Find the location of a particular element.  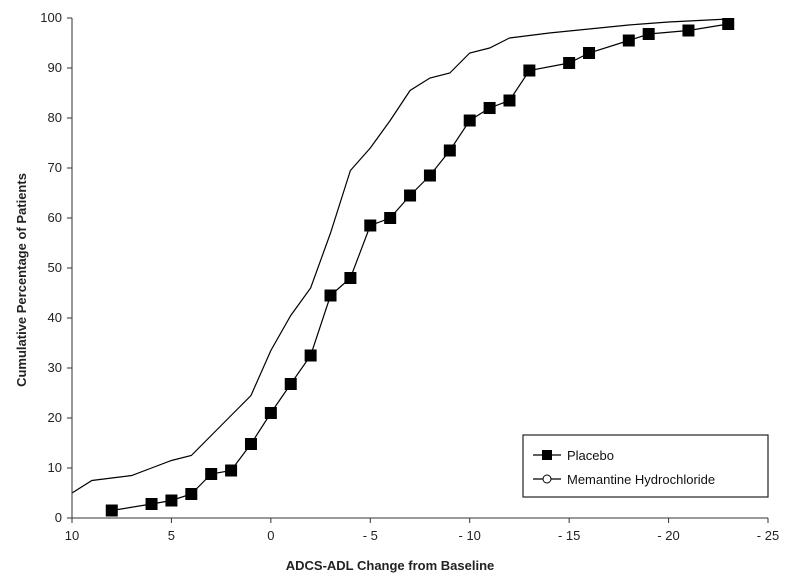

y-tick-label: 50 is located at coordinates (55, 267).